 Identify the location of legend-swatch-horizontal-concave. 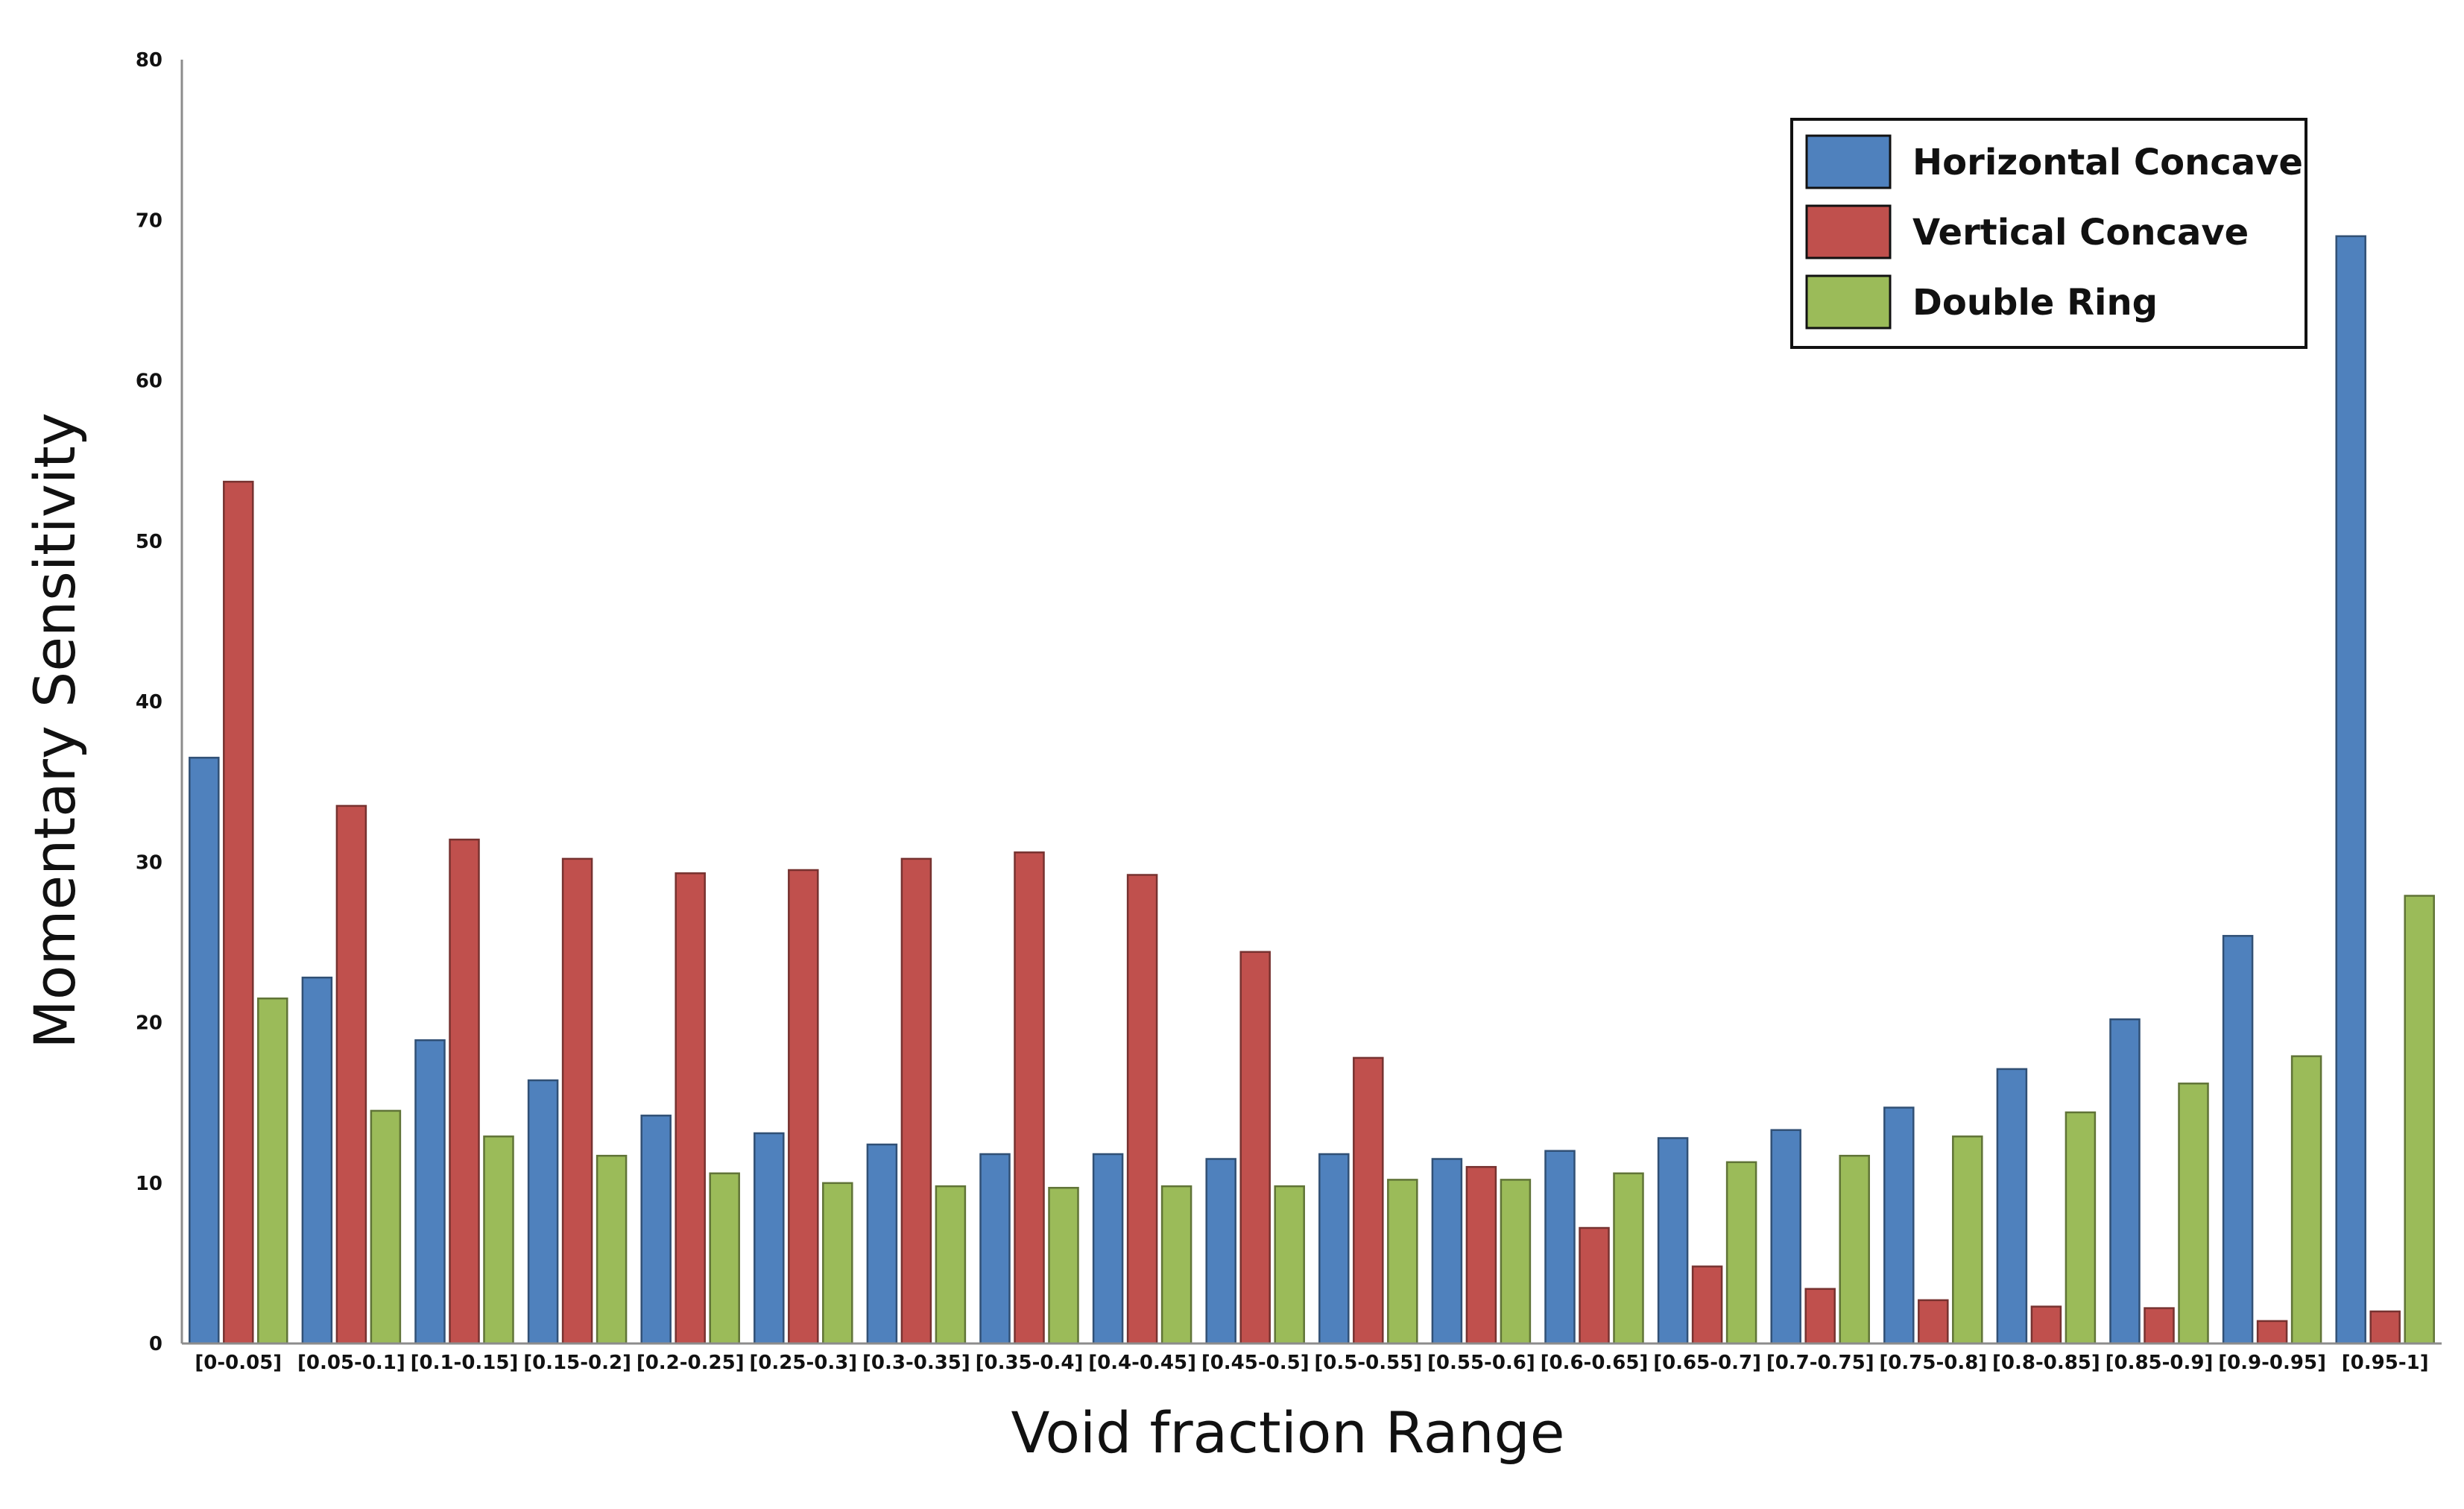
(1848, 161).